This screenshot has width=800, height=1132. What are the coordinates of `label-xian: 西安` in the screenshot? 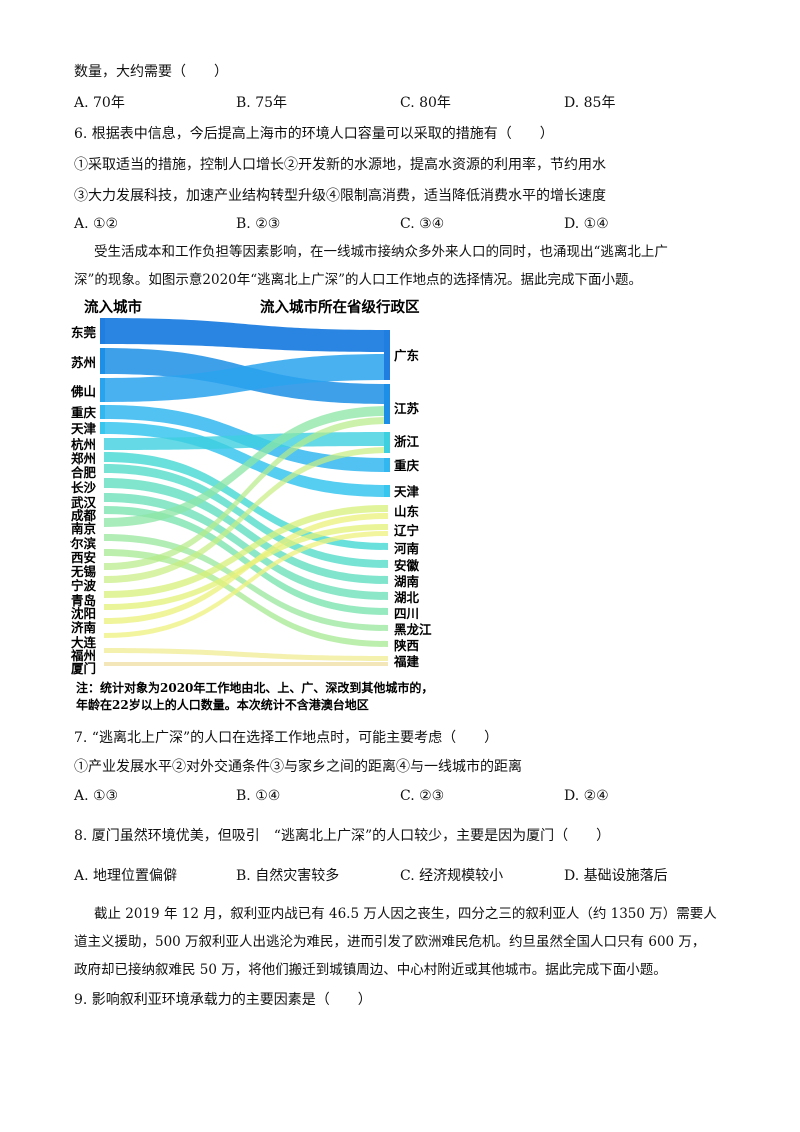 It's located at (83, 557).